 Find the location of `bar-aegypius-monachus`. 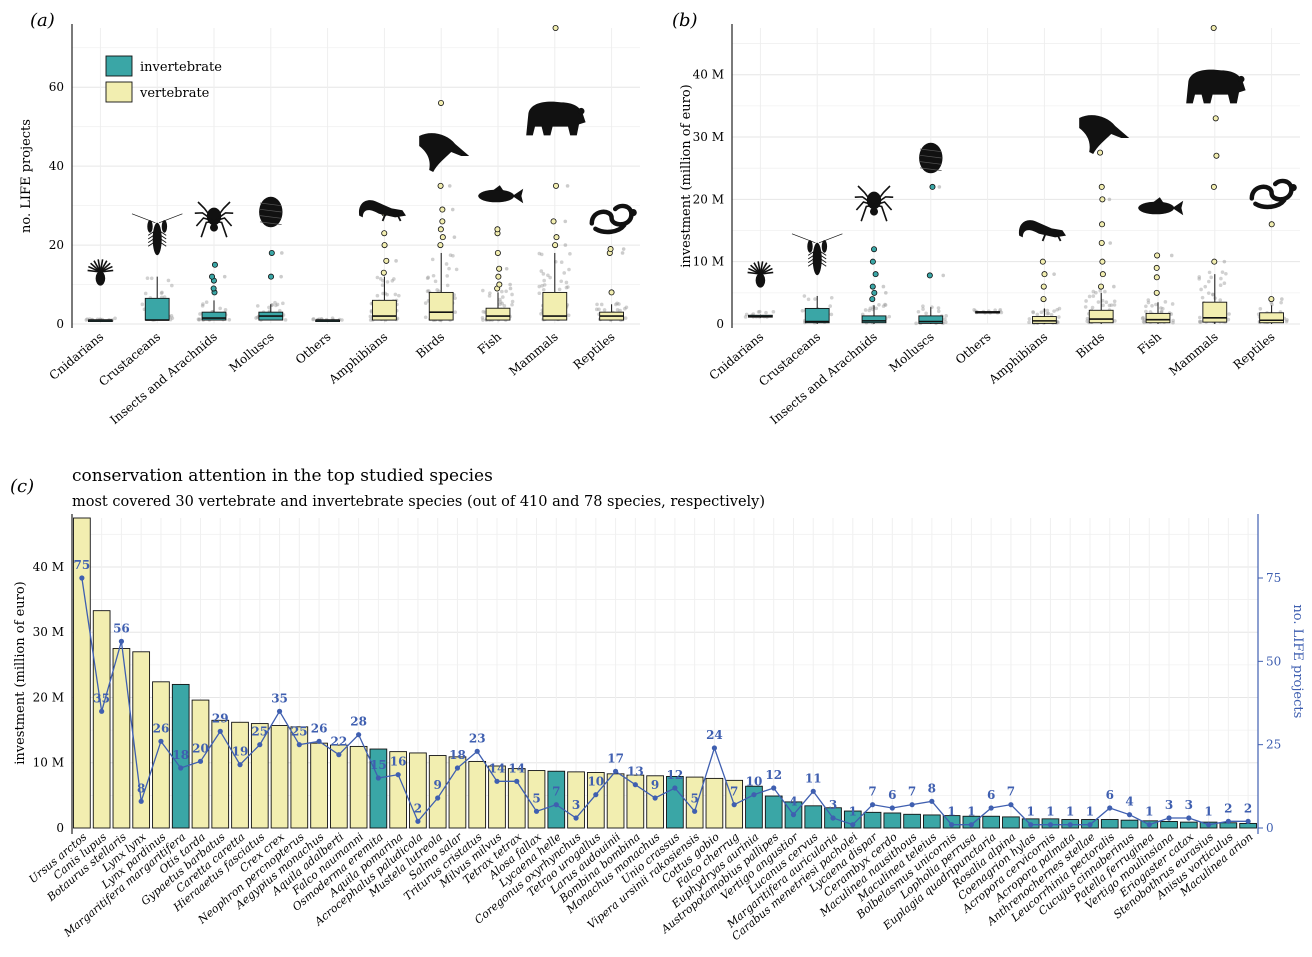

bar-aegypius-monachus is located at coordinates (319, 785).